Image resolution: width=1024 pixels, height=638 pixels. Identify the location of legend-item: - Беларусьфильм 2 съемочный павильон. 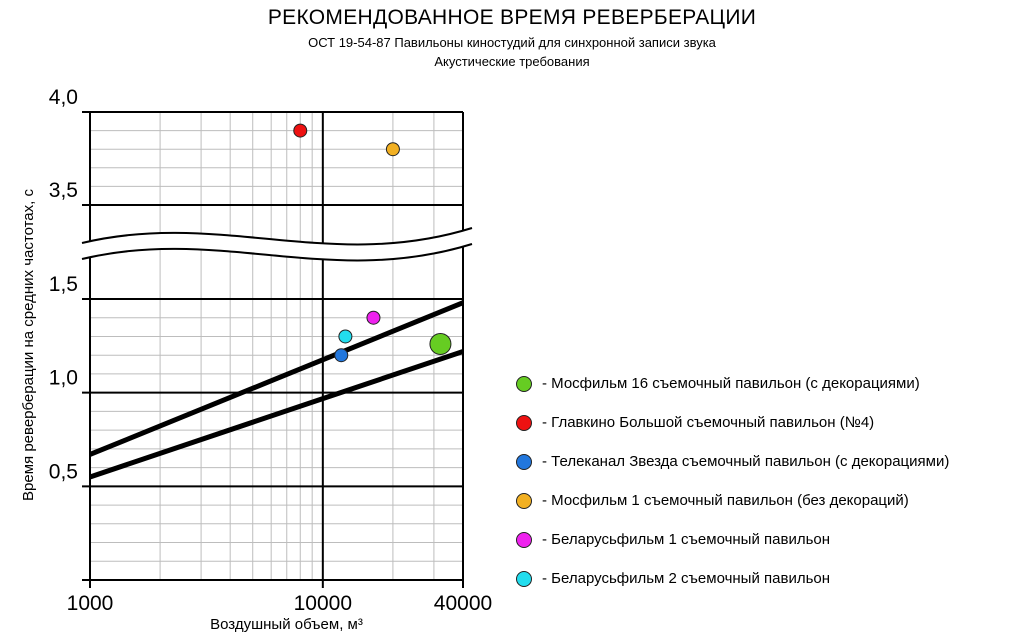
(732, 578).